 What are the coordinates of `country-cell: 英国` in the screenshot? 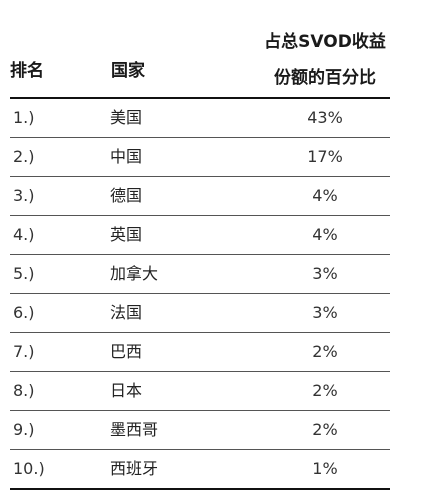 It's located at (126, 234).